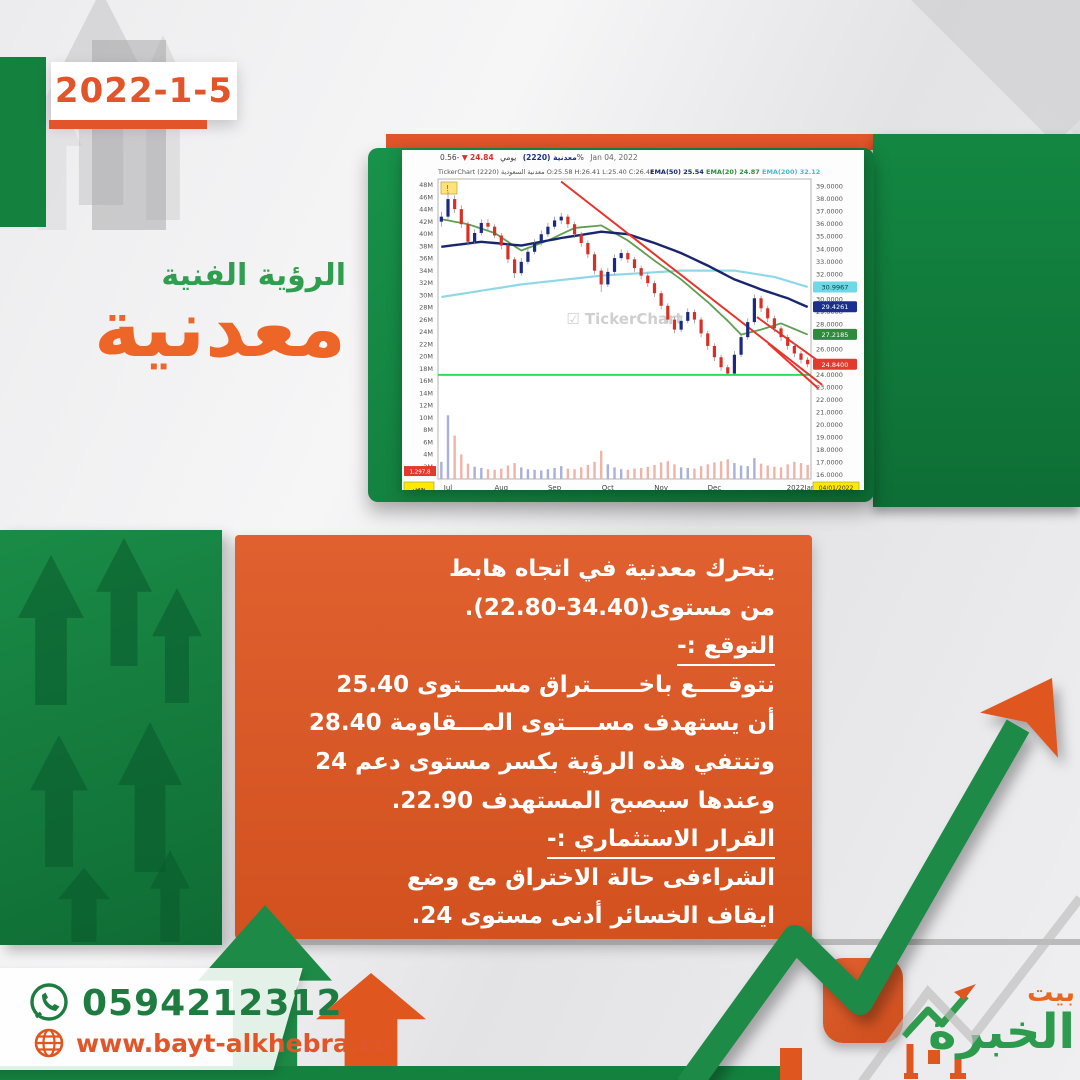  Describe the element at coordinates (111, 737) in the screenshot. I see `left-green-panel` at that location.